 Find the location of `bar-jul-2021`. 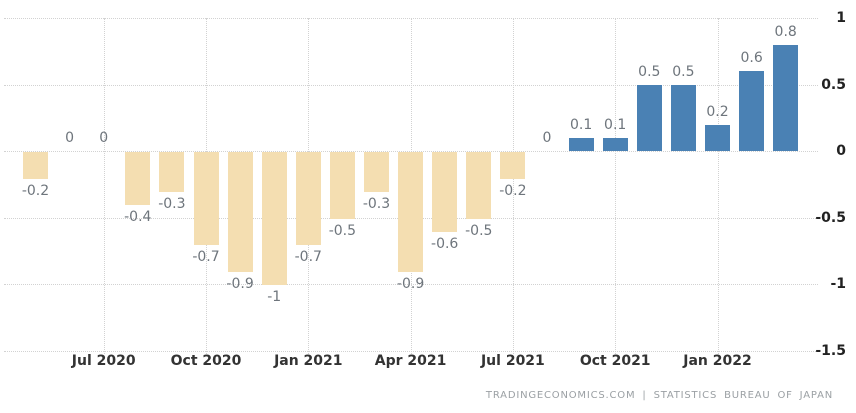

bar-jul-2021 is located at coordinates (513, 165).